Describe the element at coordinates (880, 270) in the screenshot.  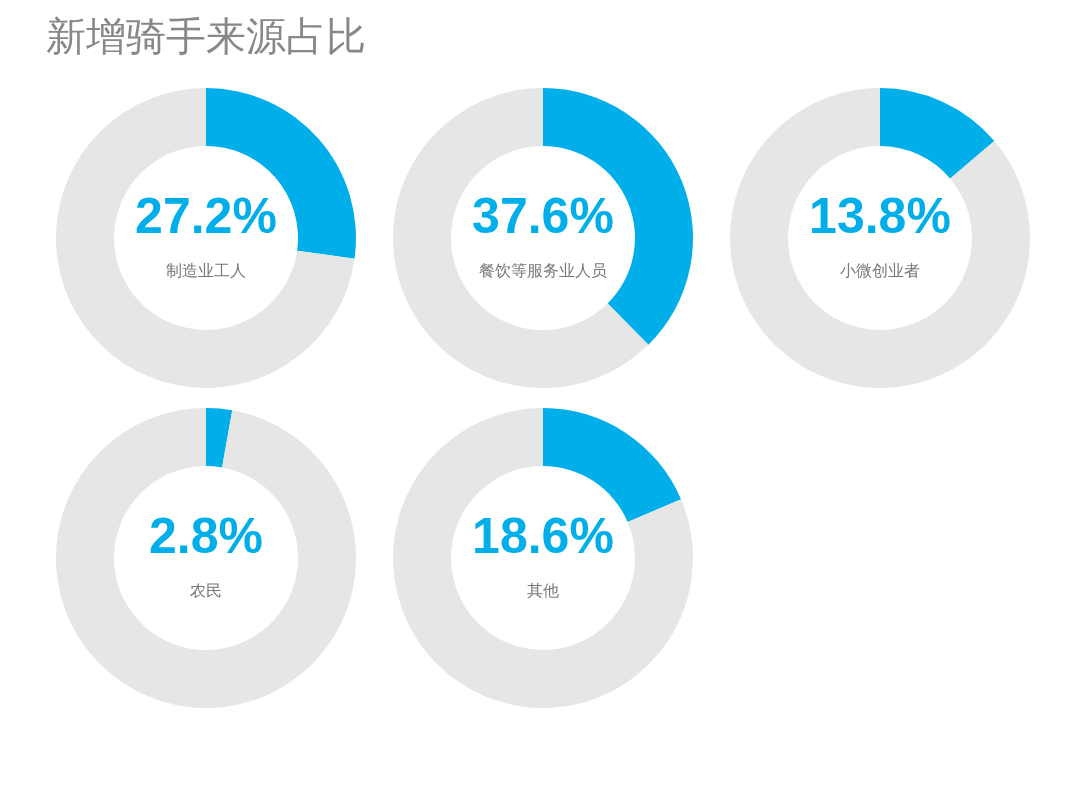
I see `text: 小微创业者` at that location.